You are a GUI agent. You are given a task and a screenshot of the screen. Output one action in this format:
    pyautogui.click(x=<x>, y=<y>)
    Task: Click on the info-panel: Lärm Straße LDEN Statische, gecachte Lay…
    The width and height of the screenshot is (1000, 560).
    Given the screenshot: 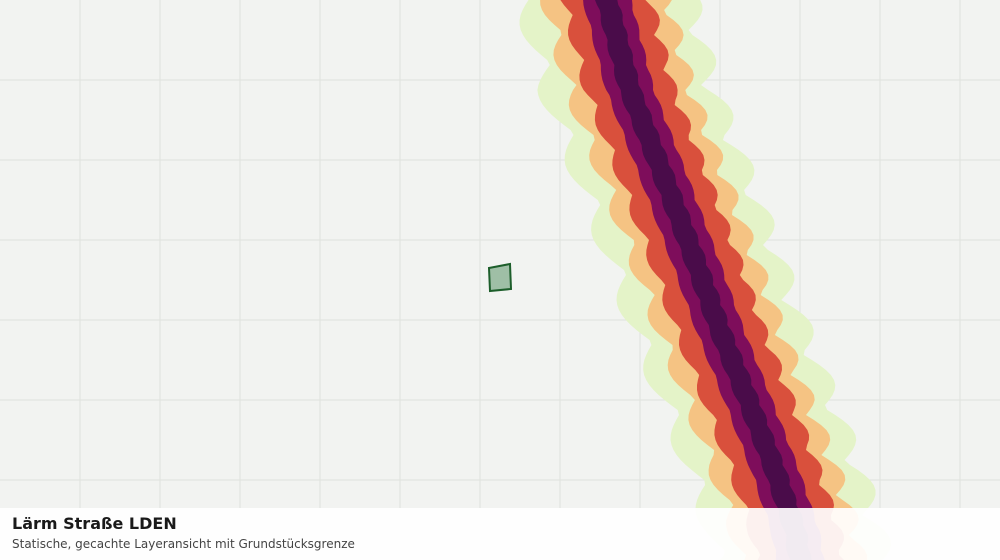 What is the action you would take?
    pyautogui.click(x=500, y=534)
    